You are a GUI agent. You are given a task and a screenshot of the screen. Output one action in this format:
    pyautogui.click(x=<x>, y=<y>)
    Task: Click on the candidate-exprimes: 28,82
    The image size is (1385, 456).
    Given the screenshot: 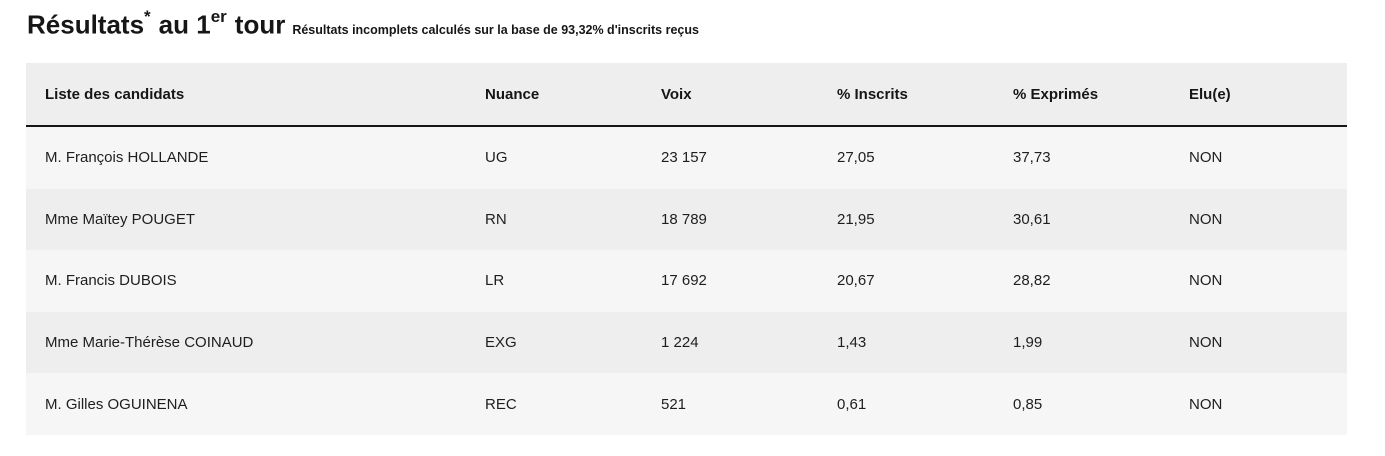 What is the action you would take?
    pyautogui.click(x=1082, y=281)
    